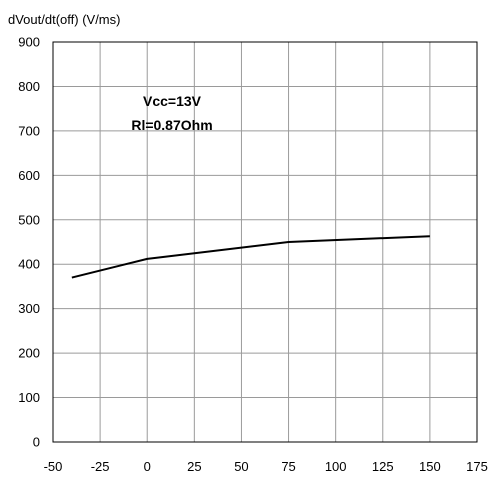 This screenshot has width=502, height=486. What do you see at coordinates (383, 466) in the screenshot?
I see `x-tick-label: 125` at bounding box center [383, 466].